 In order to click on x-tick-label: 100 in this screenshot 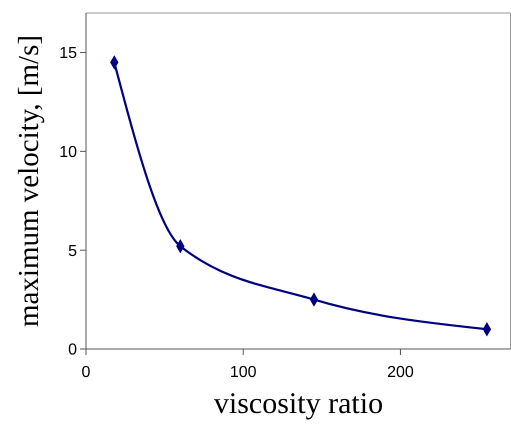, I will do `click(243, 372)`.